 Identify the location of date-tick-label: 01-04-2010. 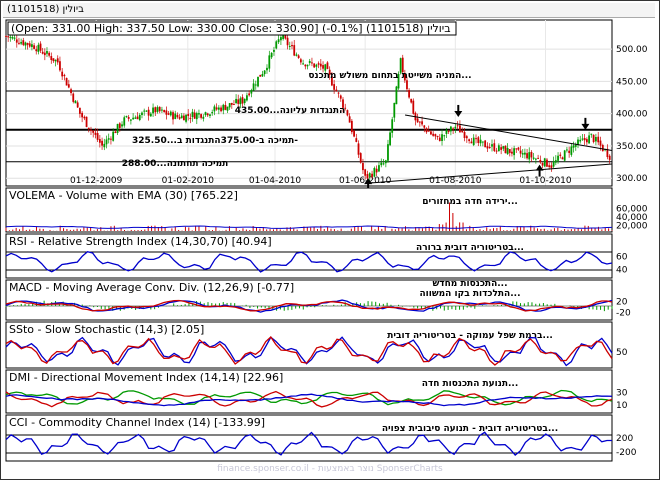
(275, 181).